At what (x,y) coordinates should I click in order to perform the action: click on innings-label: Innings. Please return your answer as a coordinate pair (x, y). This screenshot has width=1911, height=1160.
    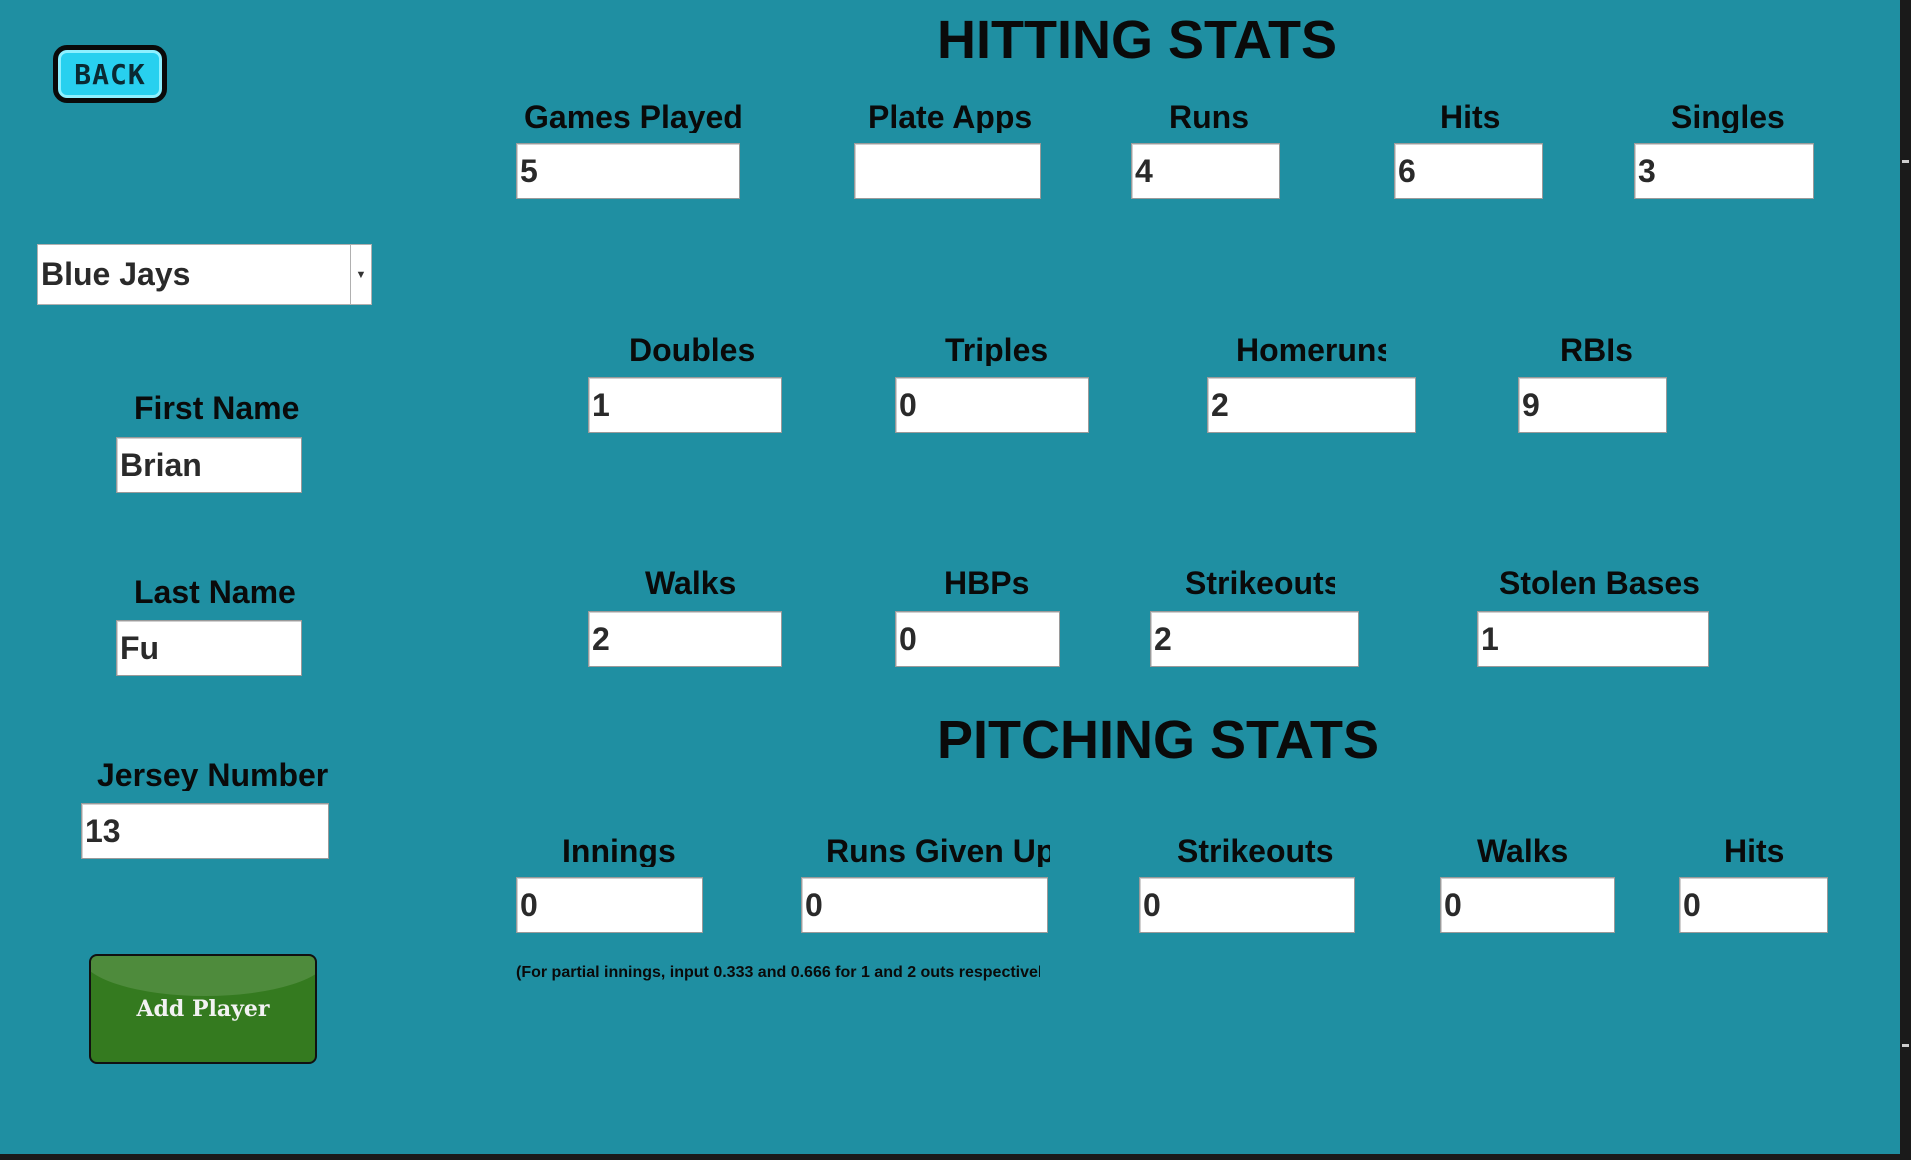
    Looking at the image, I should click on (619, 851).